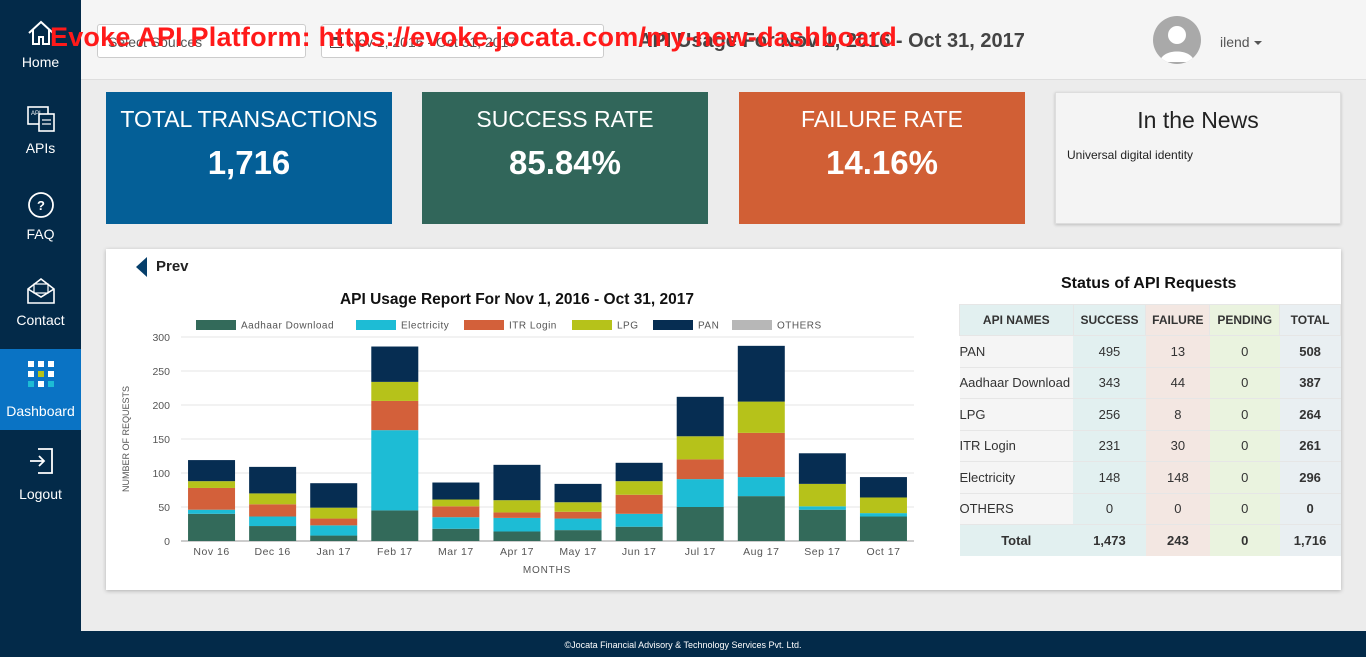 The height and width of the screenshot is (657, 1366). Describe the element at coordinates (40, 389) in the screenshot. I see `sidebar-item-dashboard: Dashboard` at that location.